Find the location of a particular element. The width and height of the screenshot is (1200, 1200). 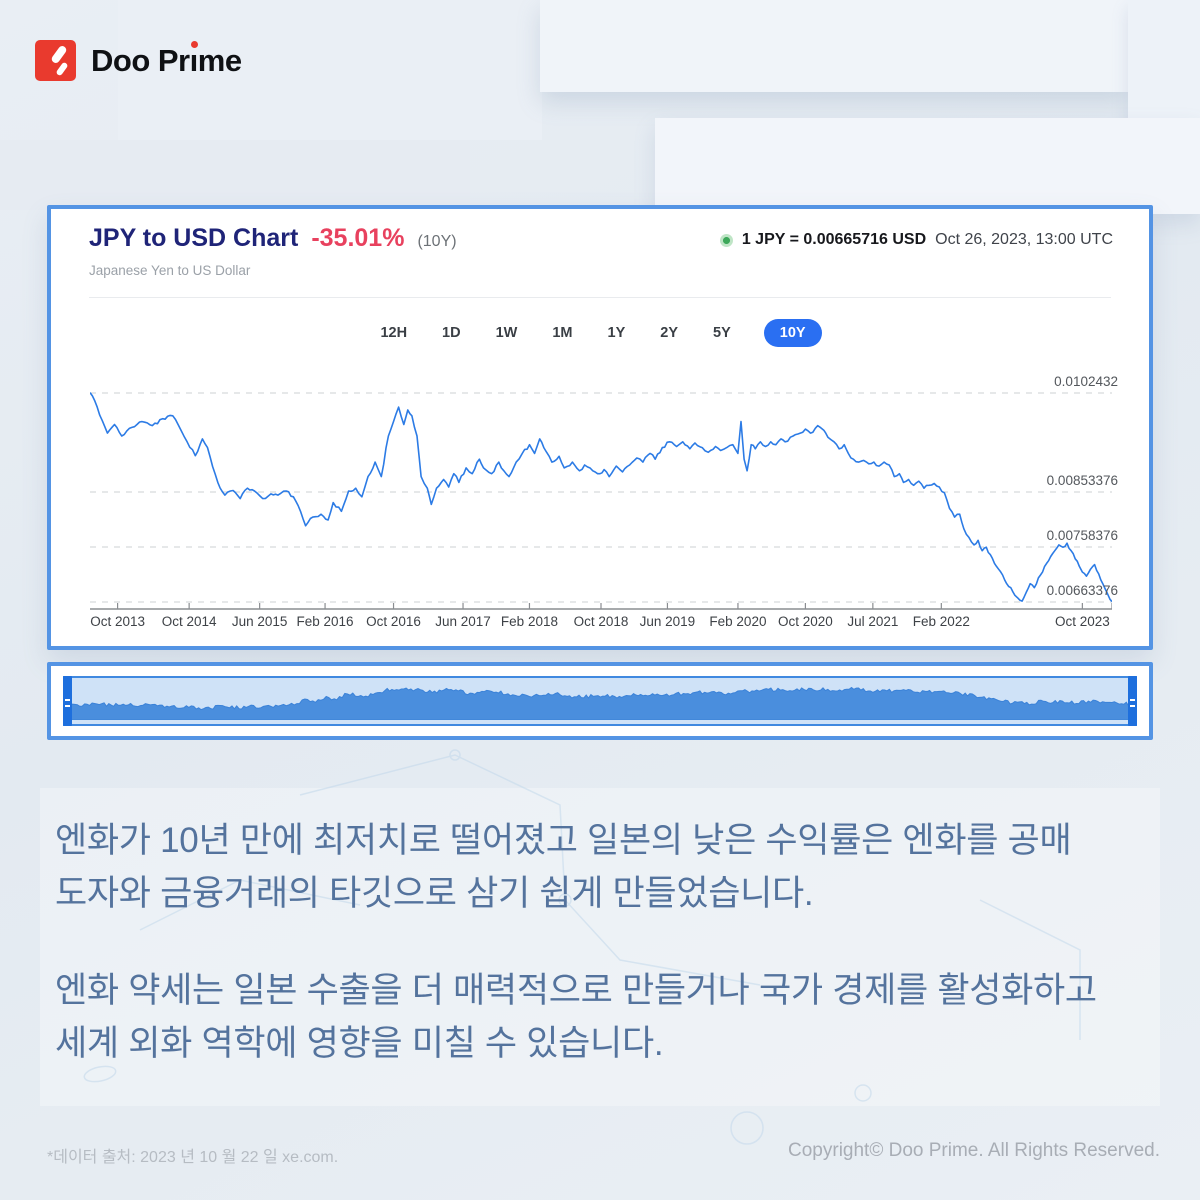

chart-change-percent: -35.01% is located at coordinates (358, 238).